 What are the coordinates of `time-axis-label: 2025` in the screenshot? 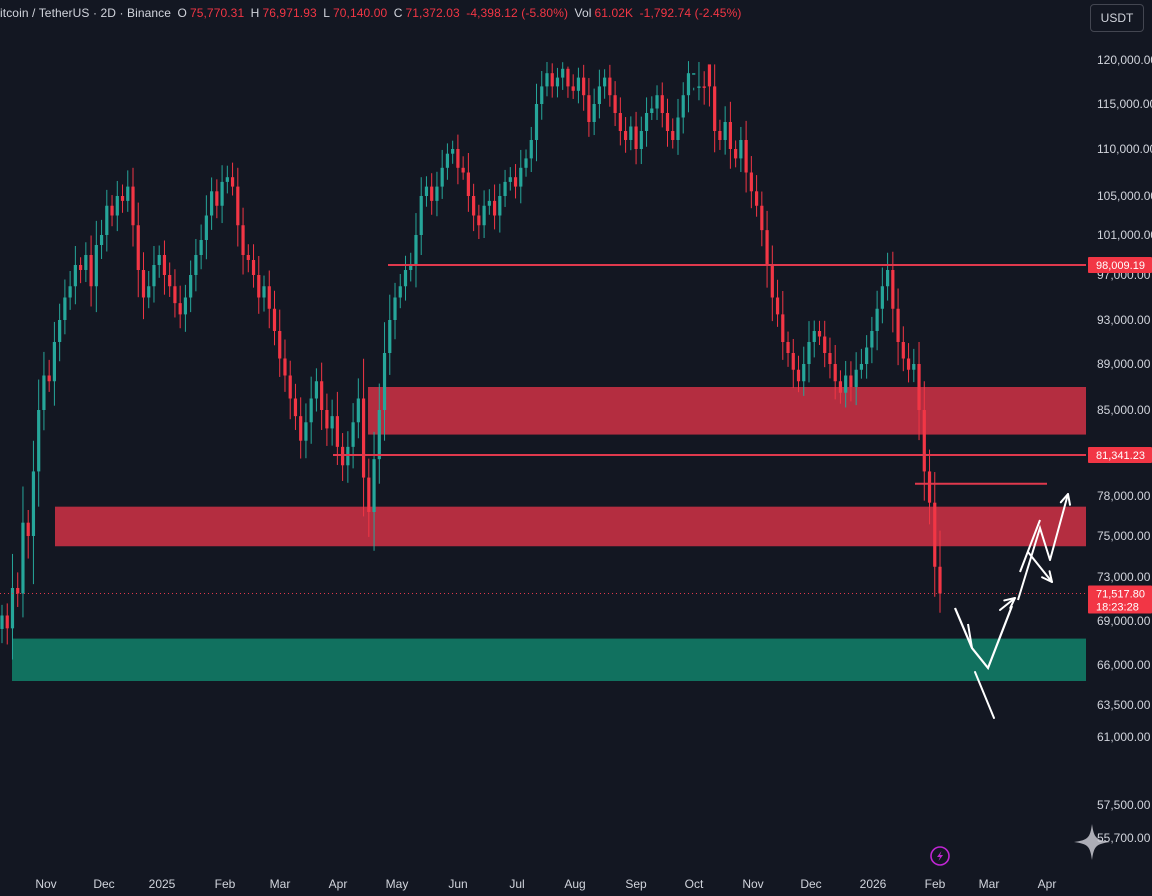 It's located at (162, 884).